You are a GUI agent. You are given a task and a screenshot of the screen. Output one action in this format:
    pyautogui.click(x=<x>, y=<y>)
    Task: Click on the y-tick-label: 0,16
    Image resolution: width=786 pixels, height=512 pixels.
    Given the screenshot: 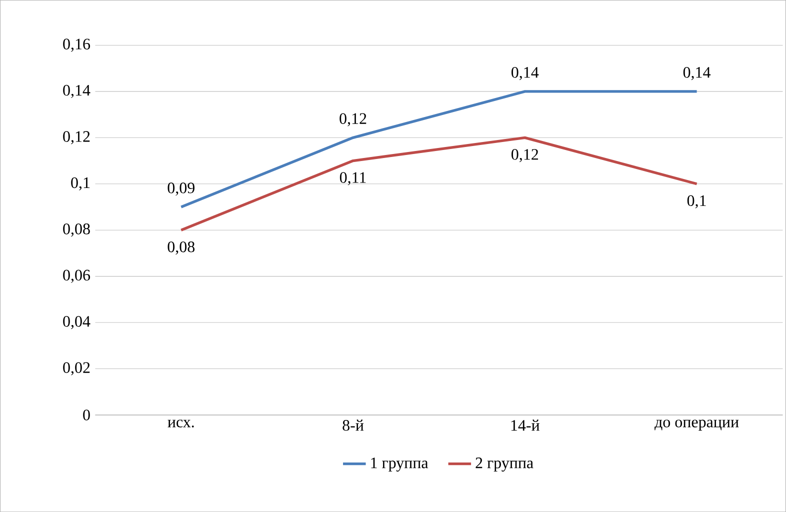 What is the action you would take?
    pyautogui.click(x=76, y=45)
    